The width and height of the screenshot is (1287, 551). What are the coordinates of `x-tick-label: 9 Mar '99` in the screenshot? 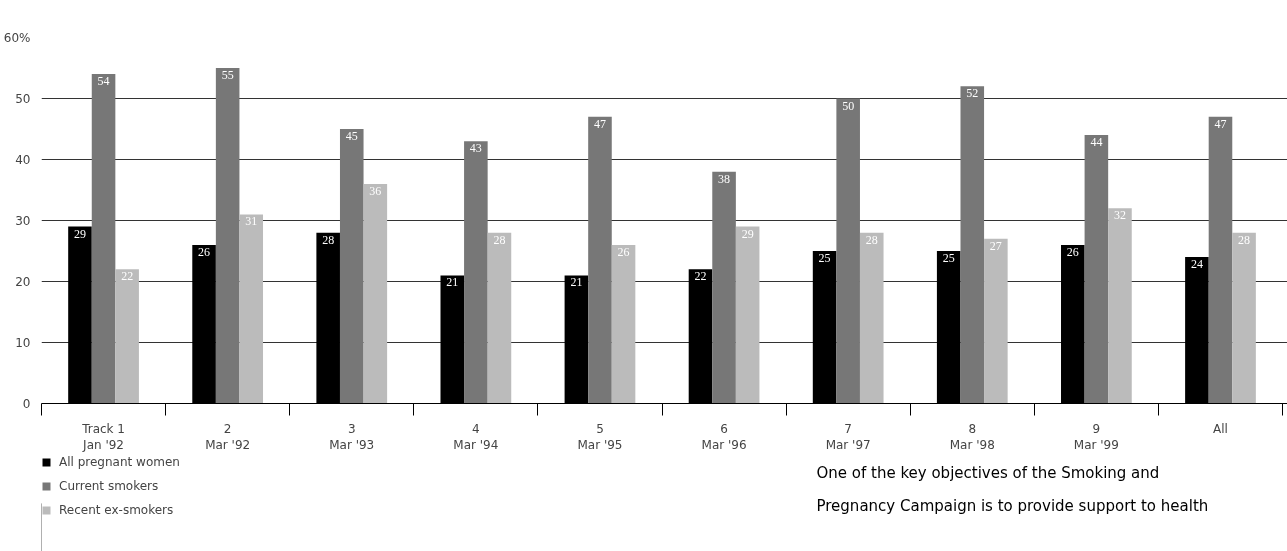 It's located at (1096, 437).